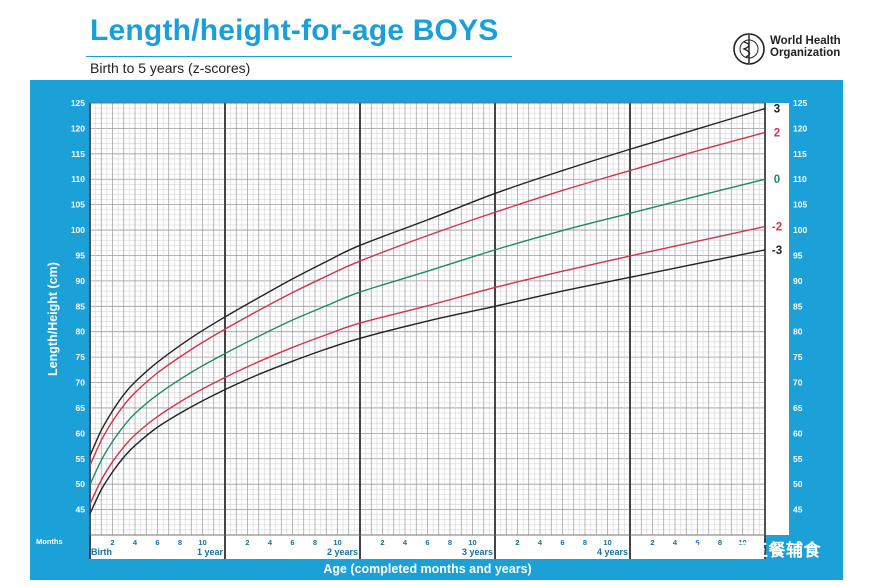 This screenshot has height=587, width=873. What do you see at coordinates (805, 41) in the screenshot?
I see `who-logo-line1: World Health` at bounding box center [805, 41].